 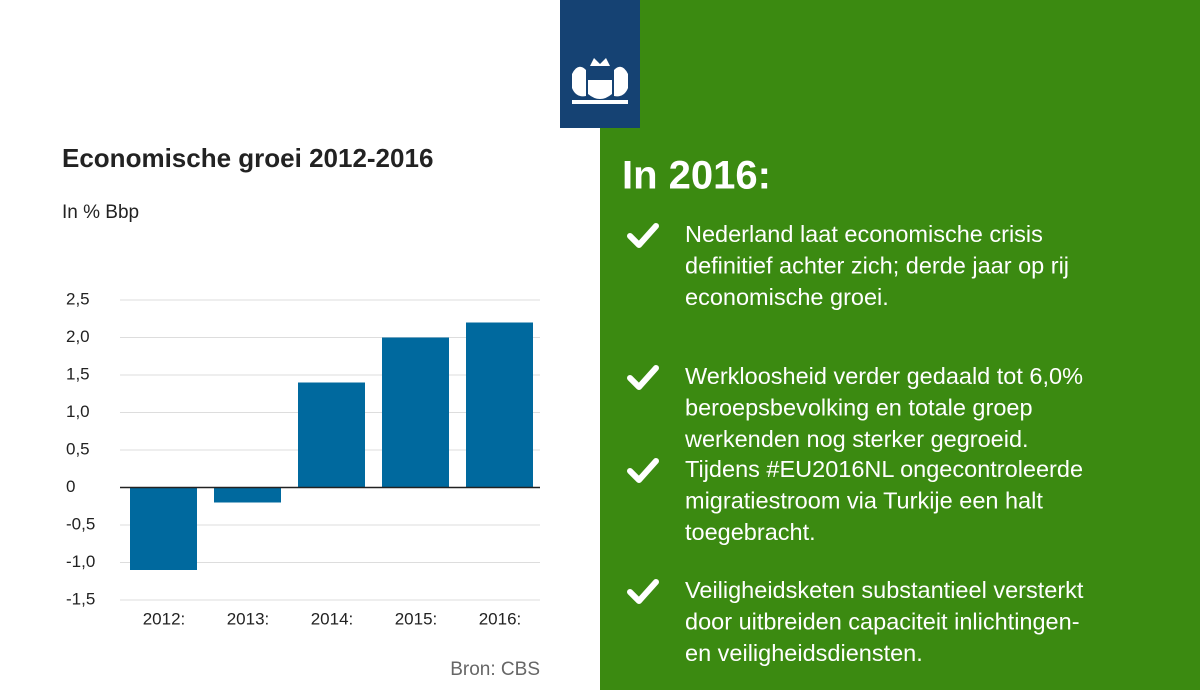 I want to click on y-tick-label: 0, so click(x=70, y=486).